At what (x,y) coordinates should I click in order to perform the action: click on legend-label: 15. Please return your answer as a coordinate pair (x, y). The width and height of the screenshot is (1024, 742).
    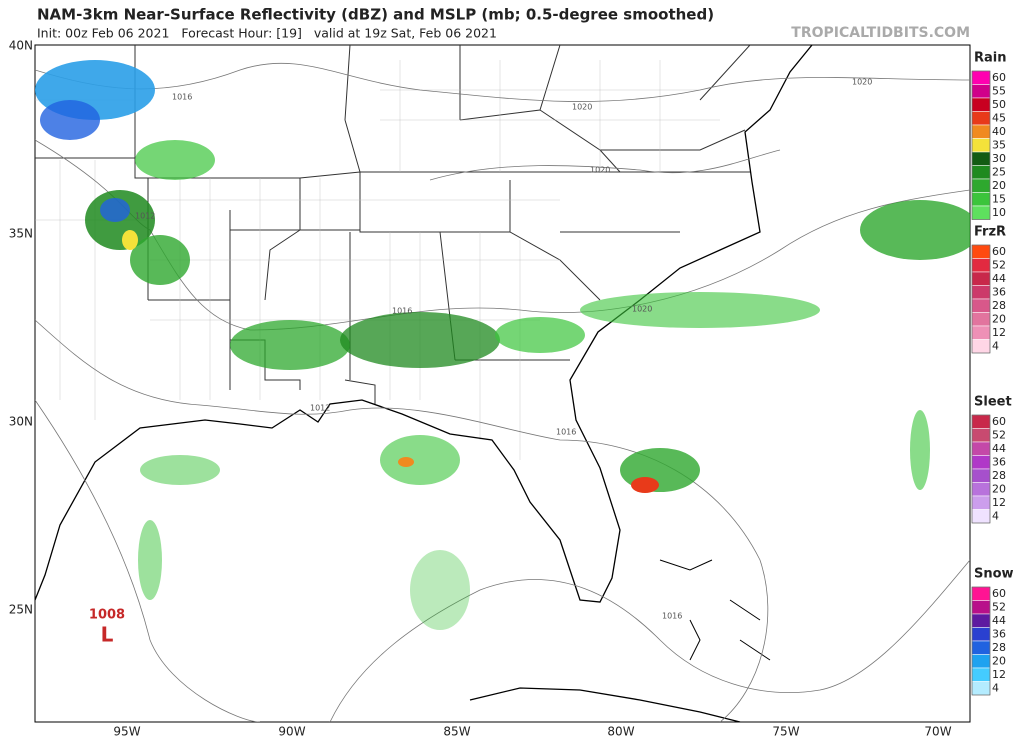
    Looking at the image, I should click on (999, 198).